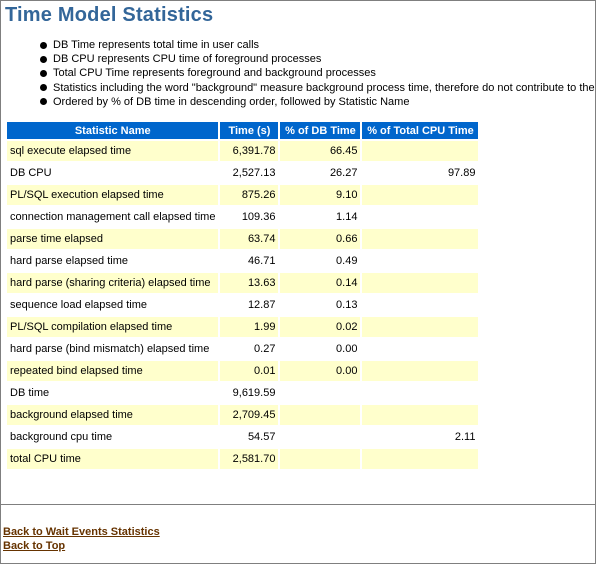  I want to click on table-row: total CPU time 2,581.70, so click(243, 459).